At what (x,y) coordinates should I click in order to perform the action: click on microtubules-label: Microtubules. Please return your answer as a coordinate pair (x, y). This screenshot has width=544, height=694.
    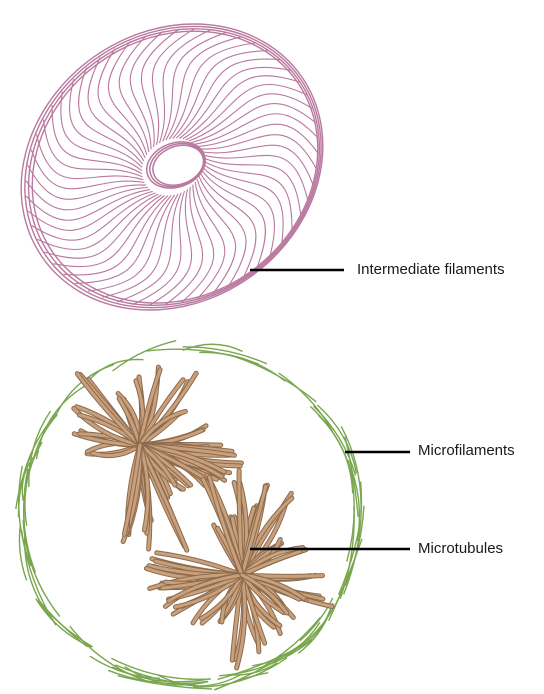
    Looking at the image, I should click on (461, 548).